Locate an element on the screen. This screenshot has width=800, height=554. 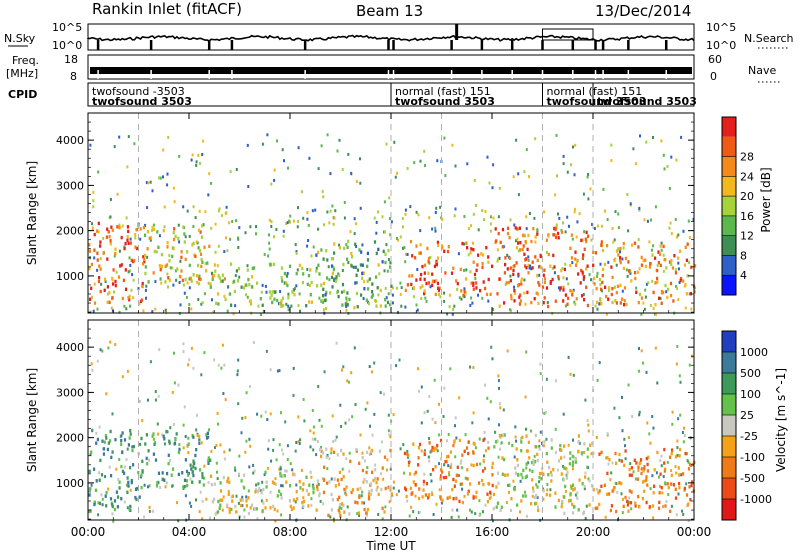
ytick-label: 2000 is located at coordinates (70, 231).